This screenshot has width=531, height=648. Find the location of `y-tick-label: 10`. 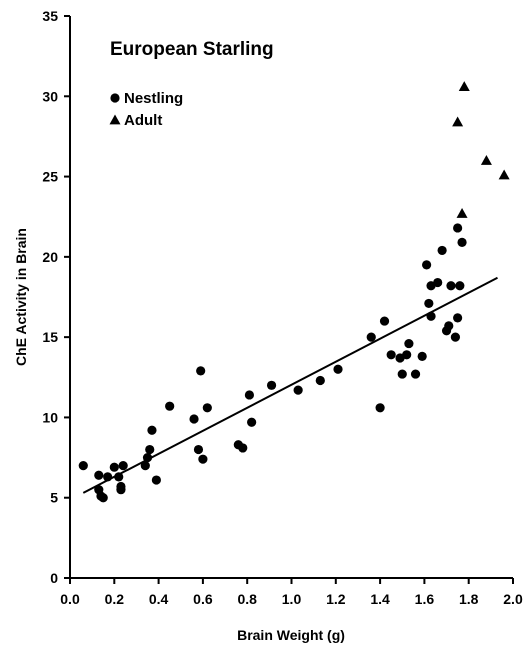

y-tick-label: 10 is located at coordinates (50, 417).